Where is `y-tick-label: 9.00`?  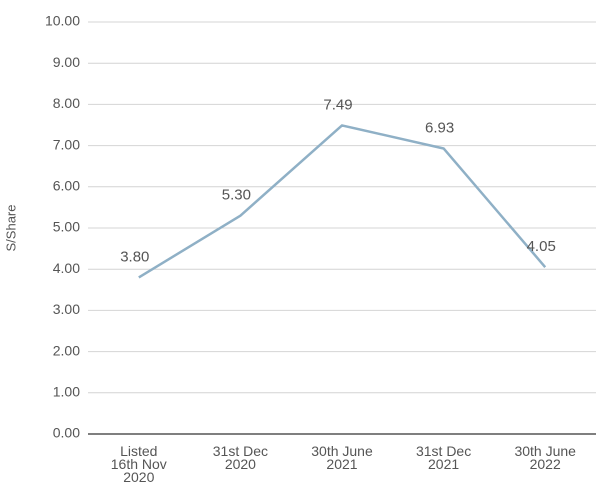
y-tick-label: 9.00 is located at coordinates (66, 62).